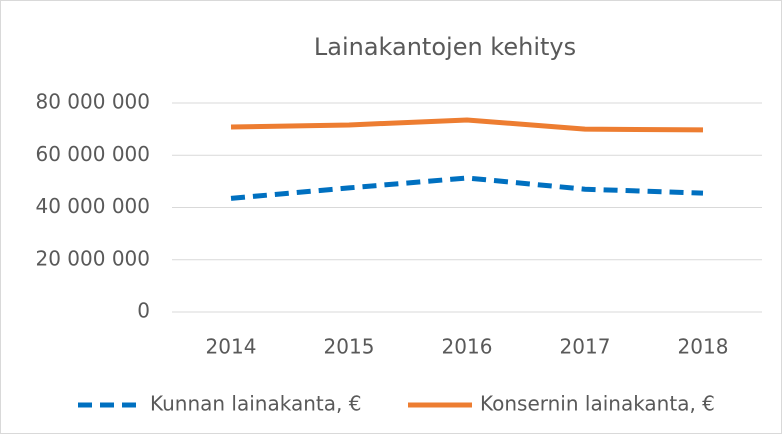 The image size is (782, 434). Describe the element at coordinates (143, 311) in the screenshot. I see `y-tick-label: 0` at that location.